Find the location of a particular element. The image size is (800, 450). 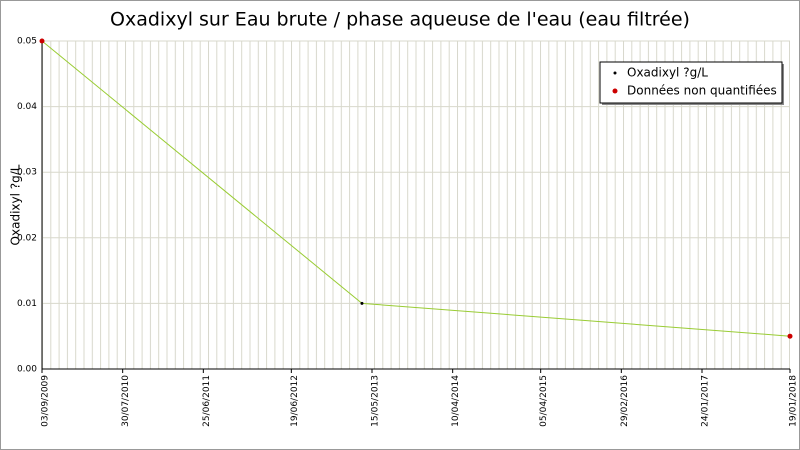

x-tick-label: 30/07/2010 is located at coordinates (126, 401).